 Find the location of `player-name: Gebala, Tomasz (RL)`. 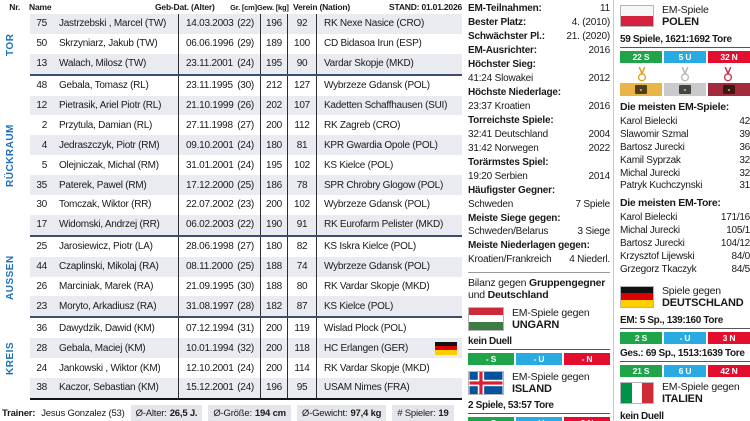

player-name: Gebala, Tomasz (RL) is located at coordinates (104, 86).